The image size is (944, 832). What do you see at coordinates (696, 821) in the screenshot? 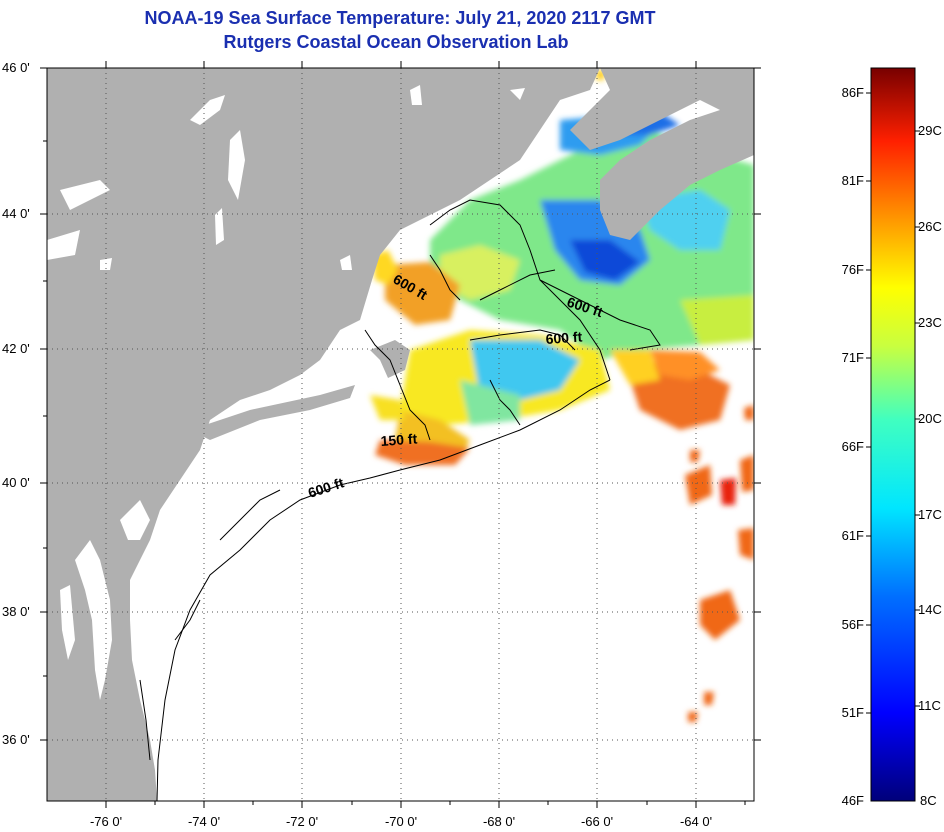
I see `lon-label: -64 0'` at bounding box center [696, 821].